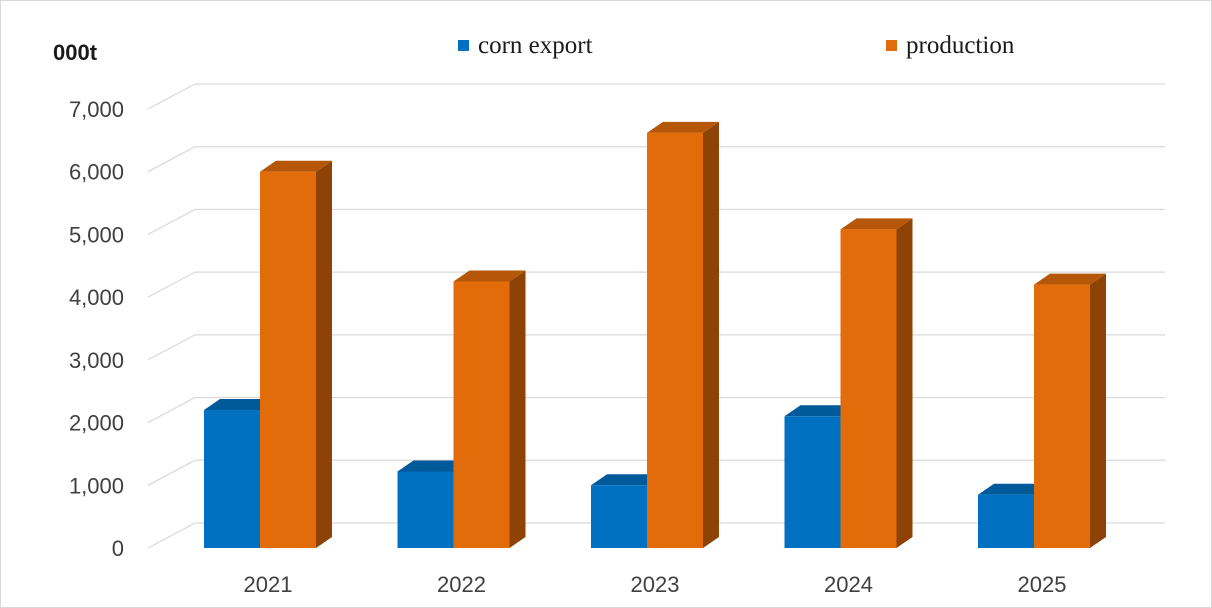  Describe the element at coordinates (960, 45) in the screenshot. I see `legend-label: production` at that location.